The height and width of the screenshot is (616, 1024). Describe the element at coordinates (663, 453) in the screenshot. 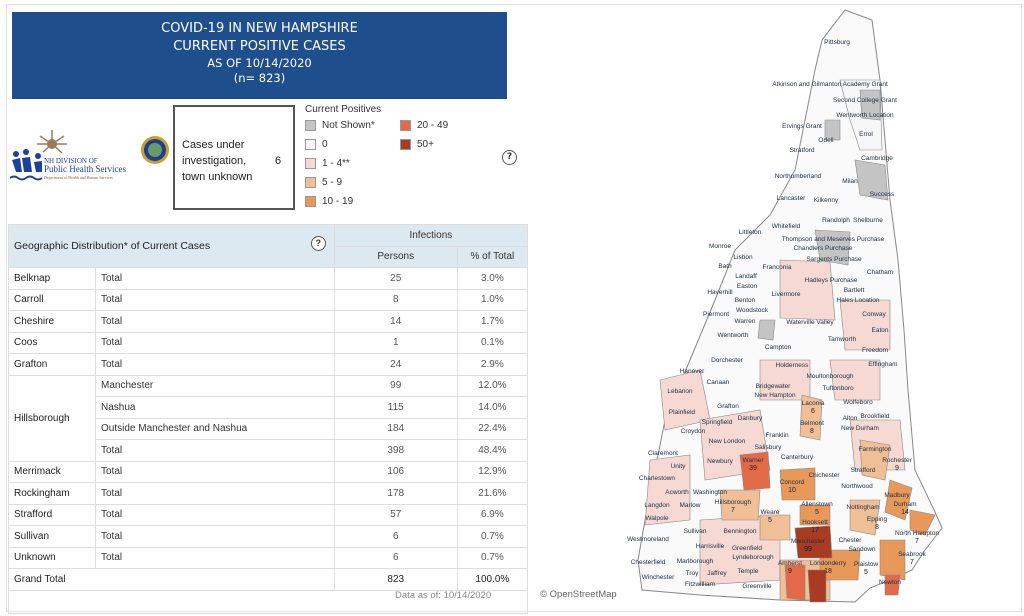

I see `town-label-group: Claremont` at that location.